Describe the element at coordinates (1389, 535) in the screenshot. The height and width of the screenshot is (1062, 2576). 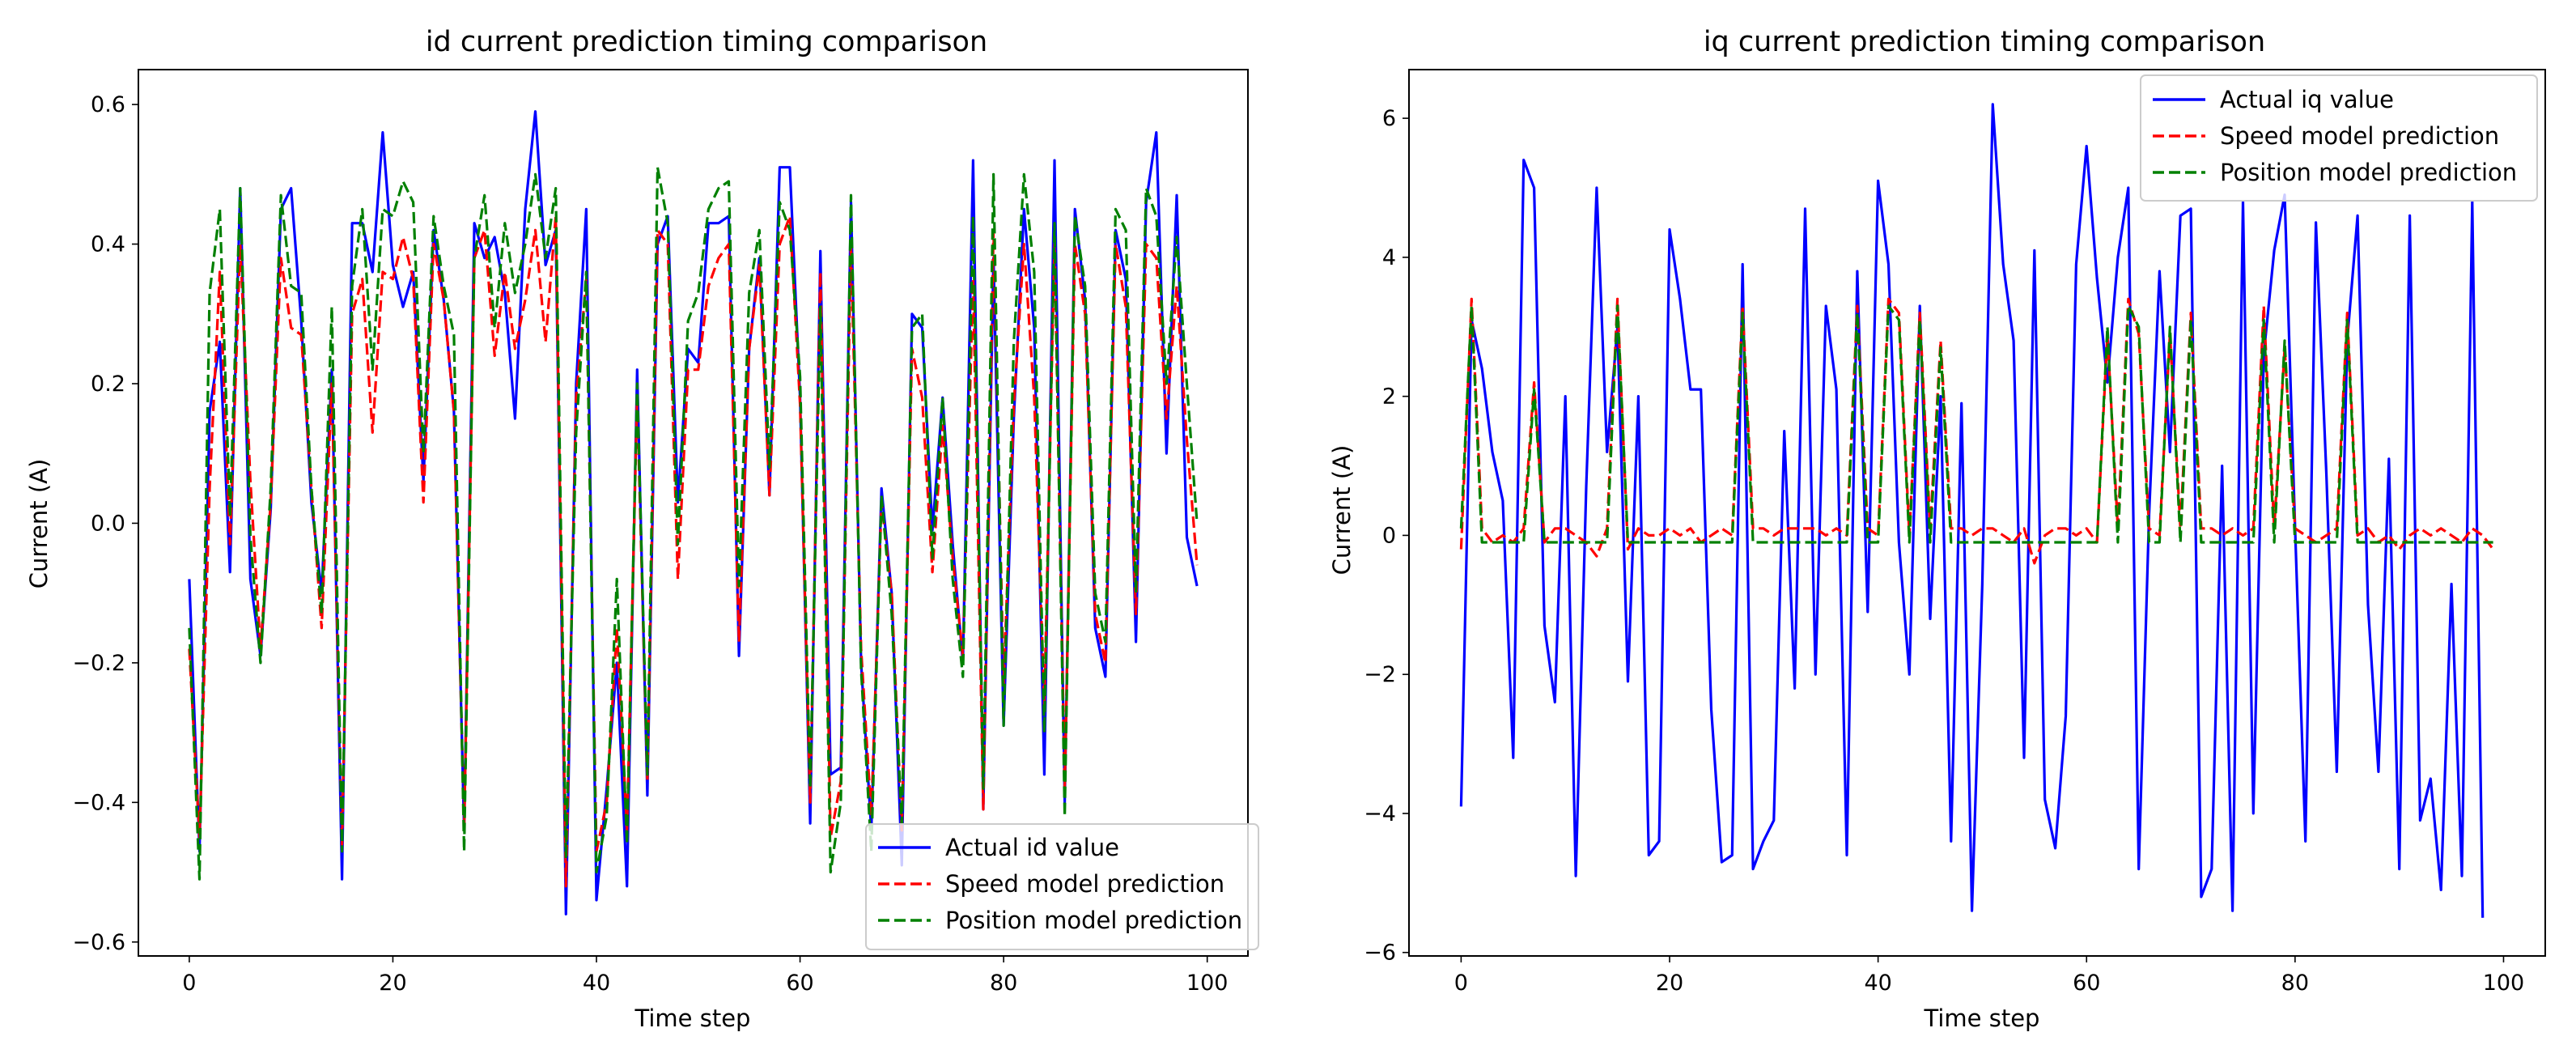
I see `iq-chart-ytick-label: 0` at that location.